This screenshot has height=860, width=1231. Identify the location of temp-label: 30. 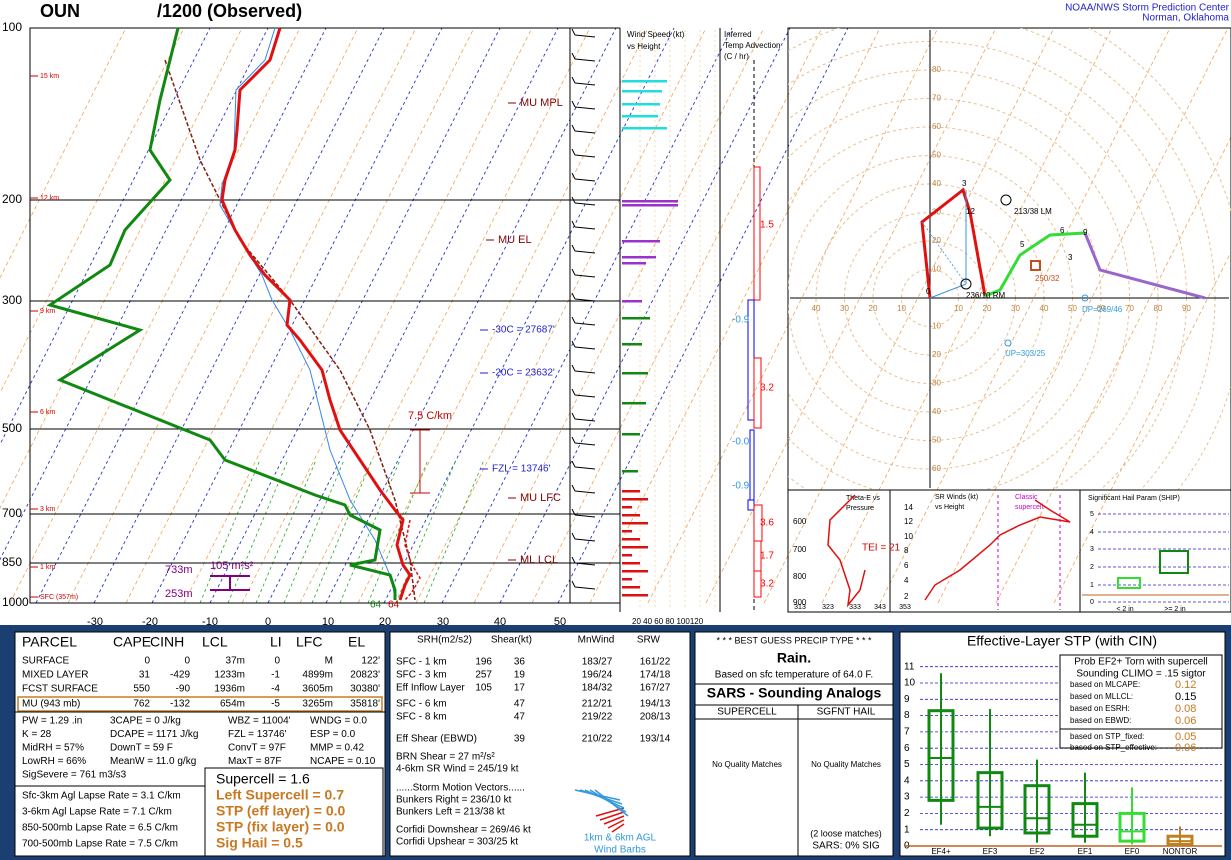
(443, 622).